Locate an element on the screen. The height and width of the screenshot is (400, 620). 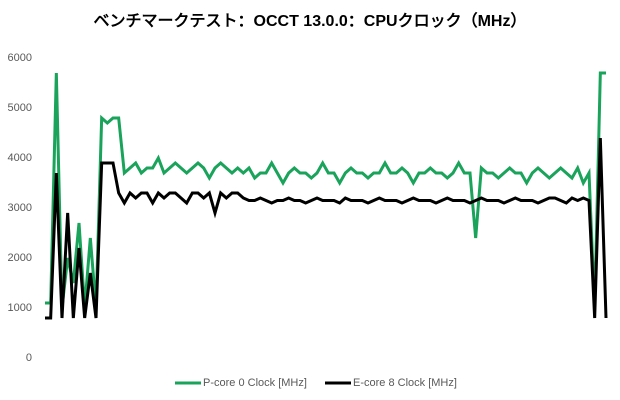
legend-label: E-core 8 Clock [MHz] is located at coordinates (405, 383).